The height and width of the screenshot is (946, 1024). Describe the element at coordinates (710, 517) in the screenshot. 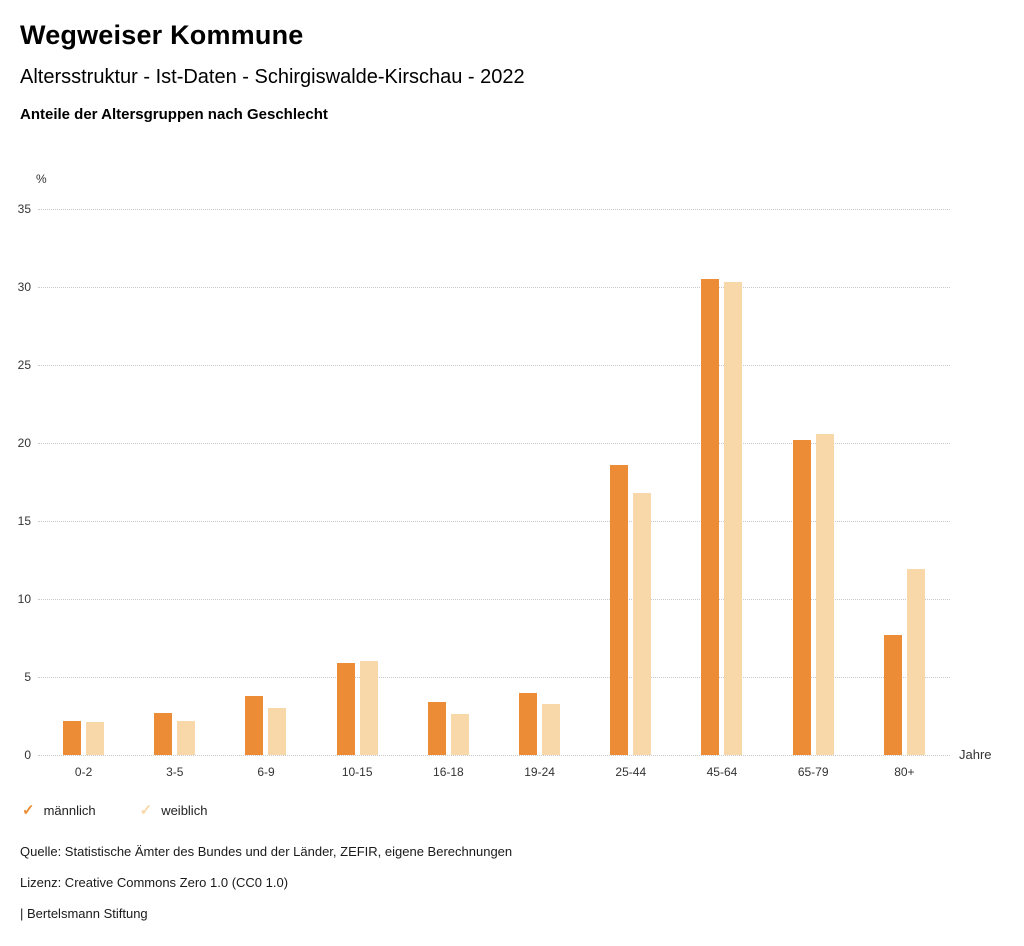

I see `bar-männlich-45-64` at that location.